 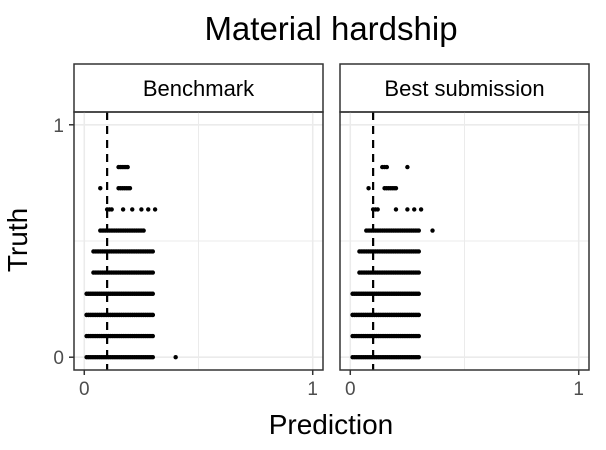 I want to click on chart-title: Material hardship, so click(x=330, y=28).